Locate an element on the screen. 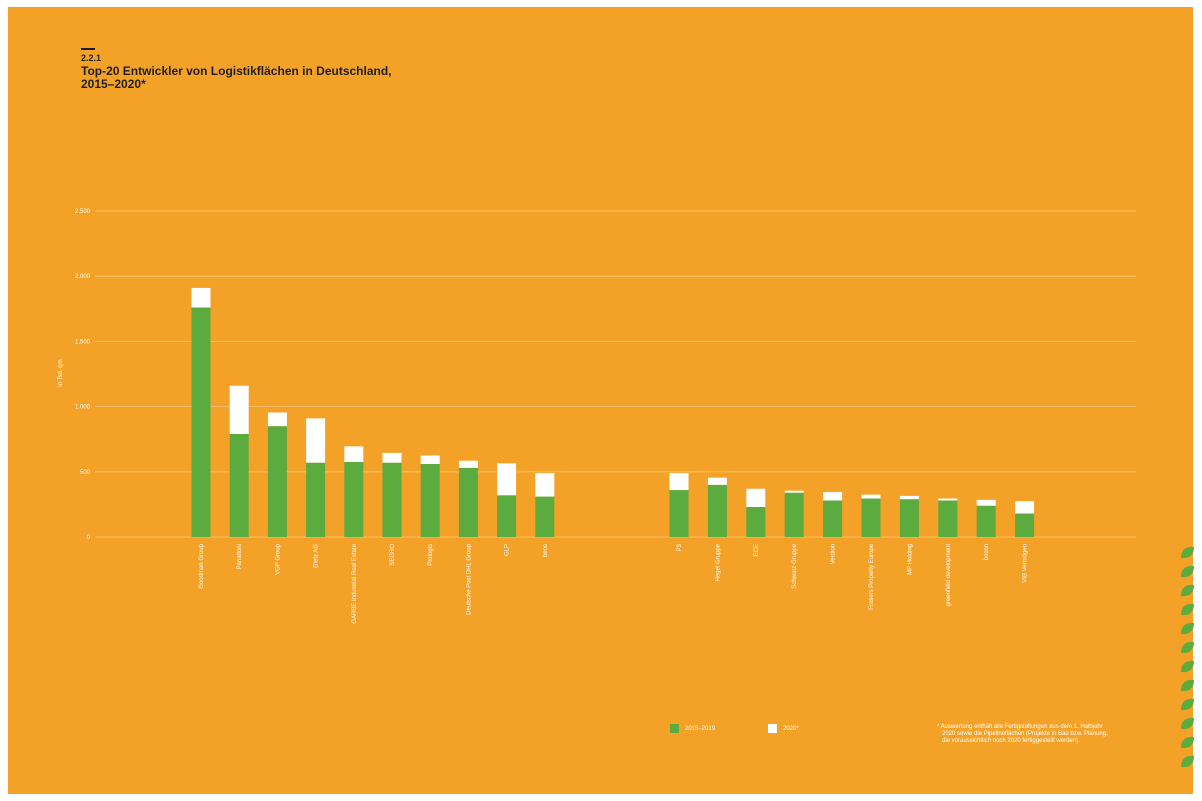  x-tick-label: MP Holding is located at coordinates (910, 559).